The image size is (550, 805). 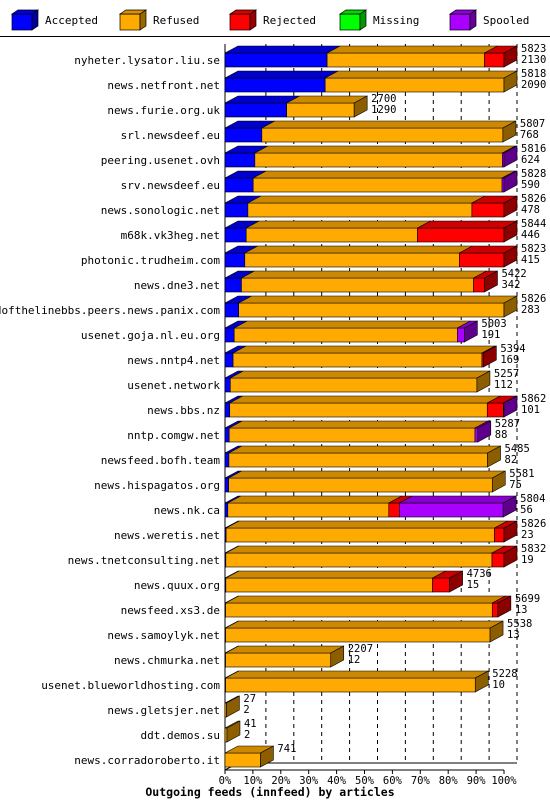 I want to click on legend-item-spooled: Spooled, so click(x=488, y=20).